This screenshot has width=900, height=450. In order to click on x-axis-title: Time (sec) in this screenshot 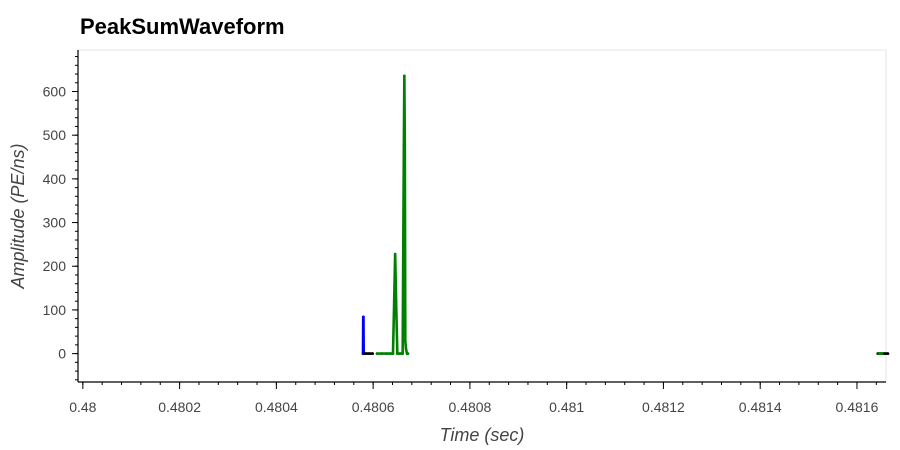, I will do `click(482, 435)`.